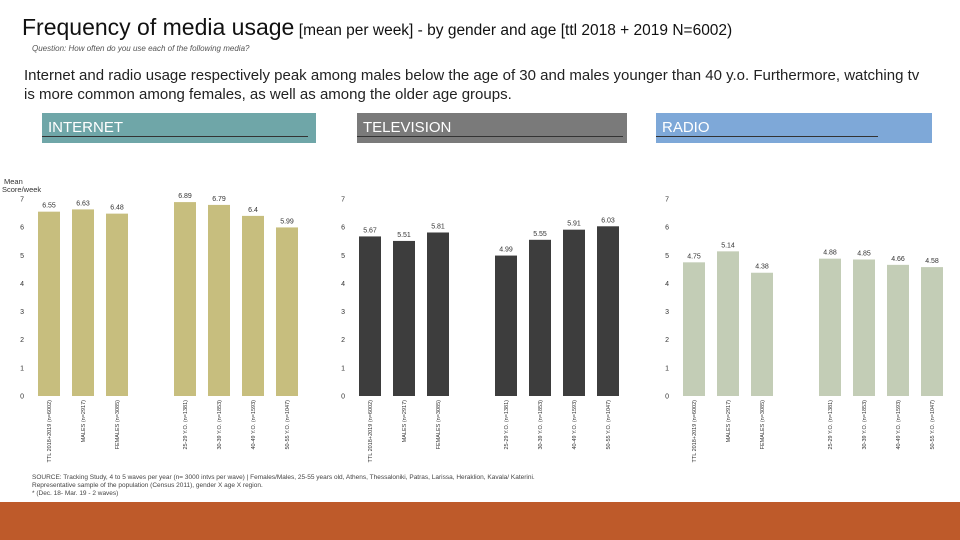 The height and width of the screenshot is (540, 960). What do you see at coordinates (667, 397) in the screenshot?
I see `radio-y-tick: 0` at bounding box center [667, 397].